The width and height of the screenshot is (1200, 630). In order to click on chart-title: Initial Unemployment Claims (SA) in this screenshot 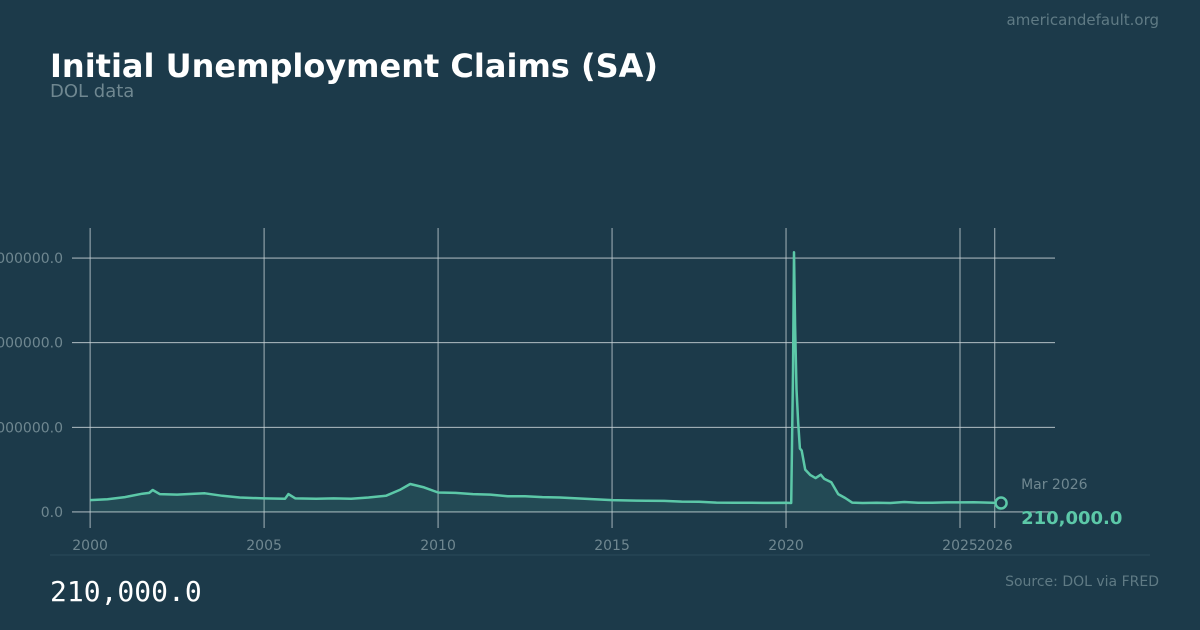, I will do `click(354, 66)`.